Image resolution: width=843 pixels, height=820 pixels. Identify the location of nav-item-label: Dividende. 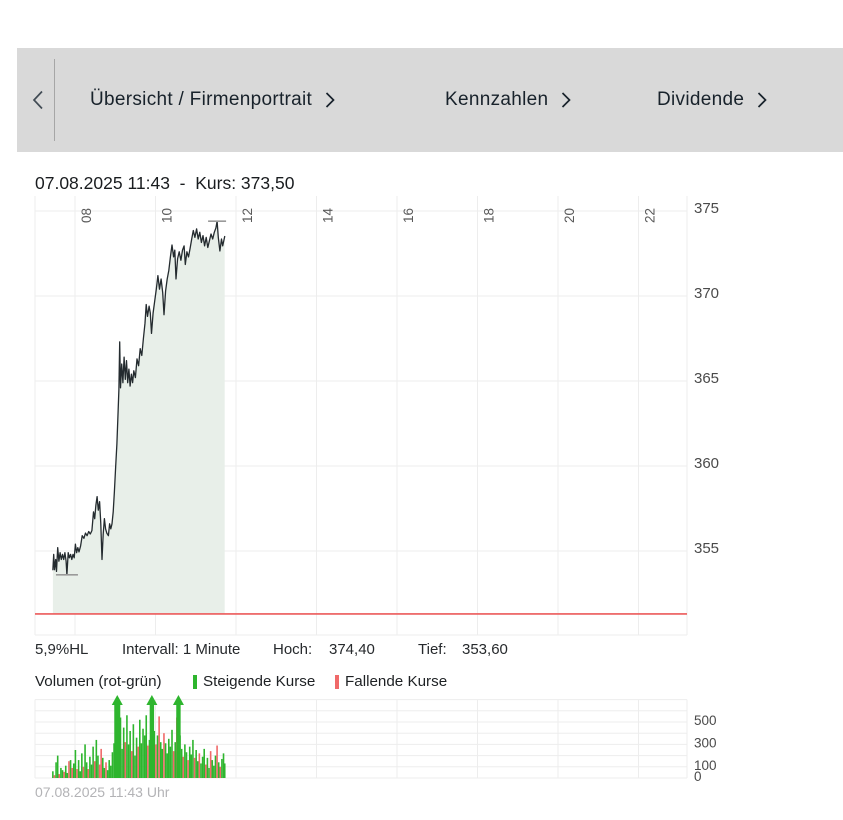
(701, 99).